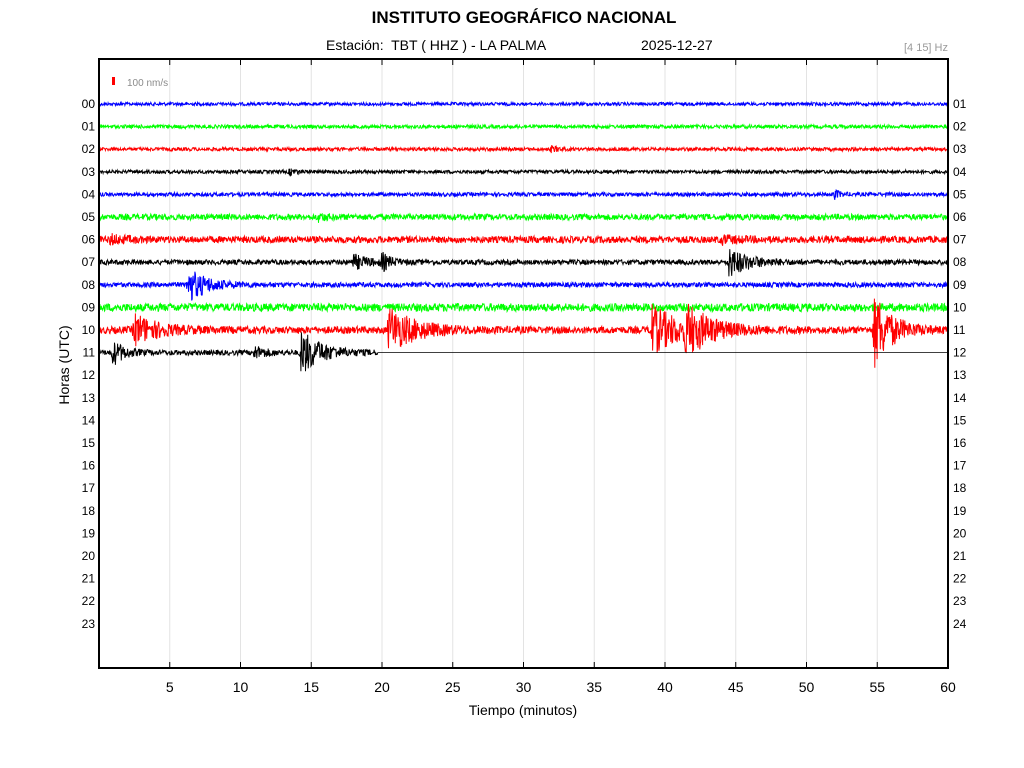 The width and height of the screenshot is (1024, 768). I want to click on right-hour-label: 09, so click(960, 285).